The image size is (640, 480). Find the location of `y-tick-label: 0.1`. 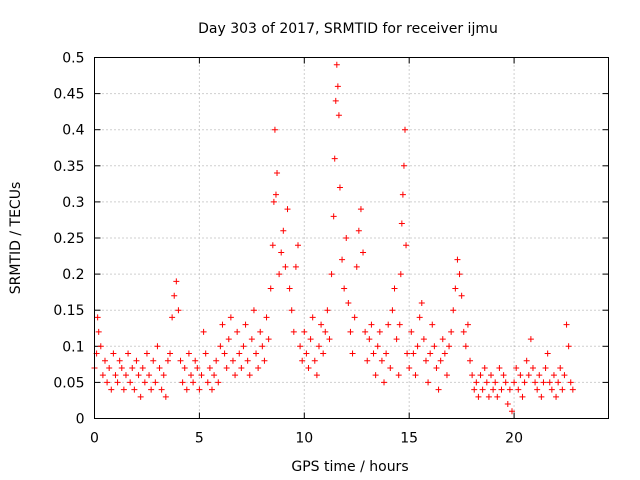

y-tick-label: 0.1 is located at coordinates (73, 347).